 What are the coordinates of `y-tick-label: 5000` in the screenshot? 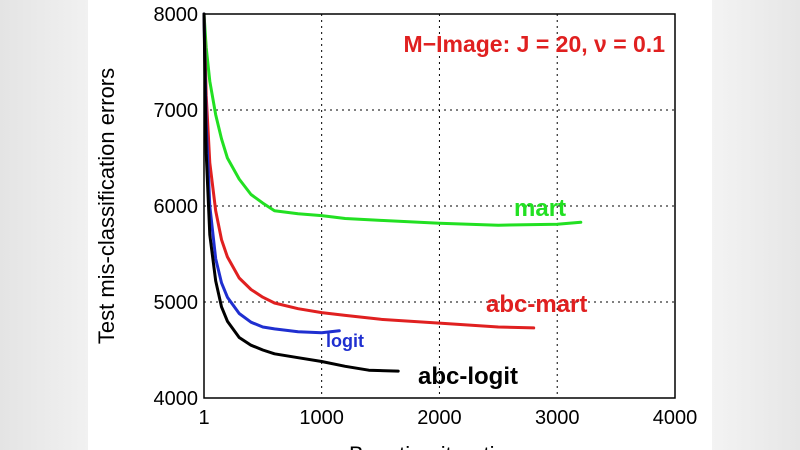 It's located at (176, 303).